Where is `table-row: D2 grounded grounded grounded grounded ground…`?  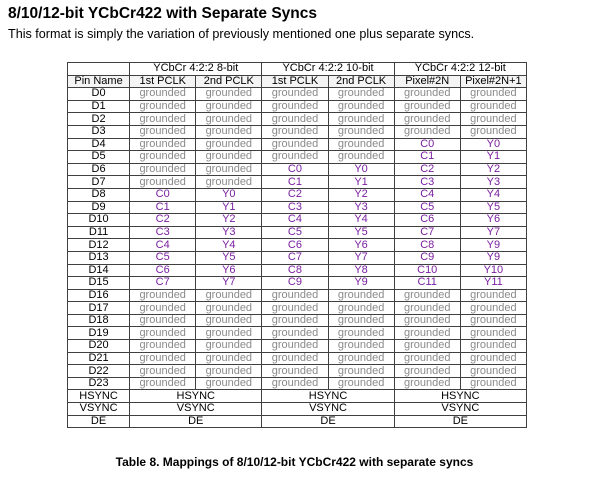 table-row: D2 grounded grounded grounded grounded ground… is located at coordinates (297, 119).